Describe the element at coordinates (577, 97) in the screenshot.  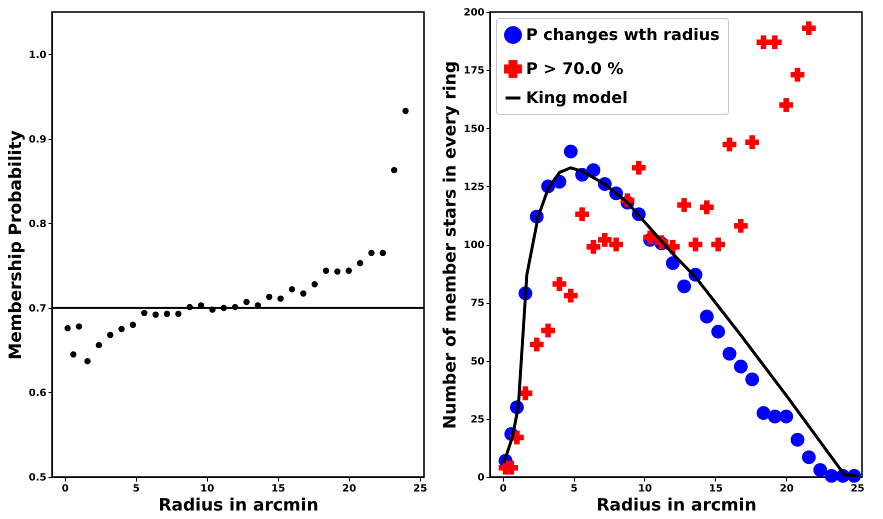
I see `legend-label: King model` at that location.